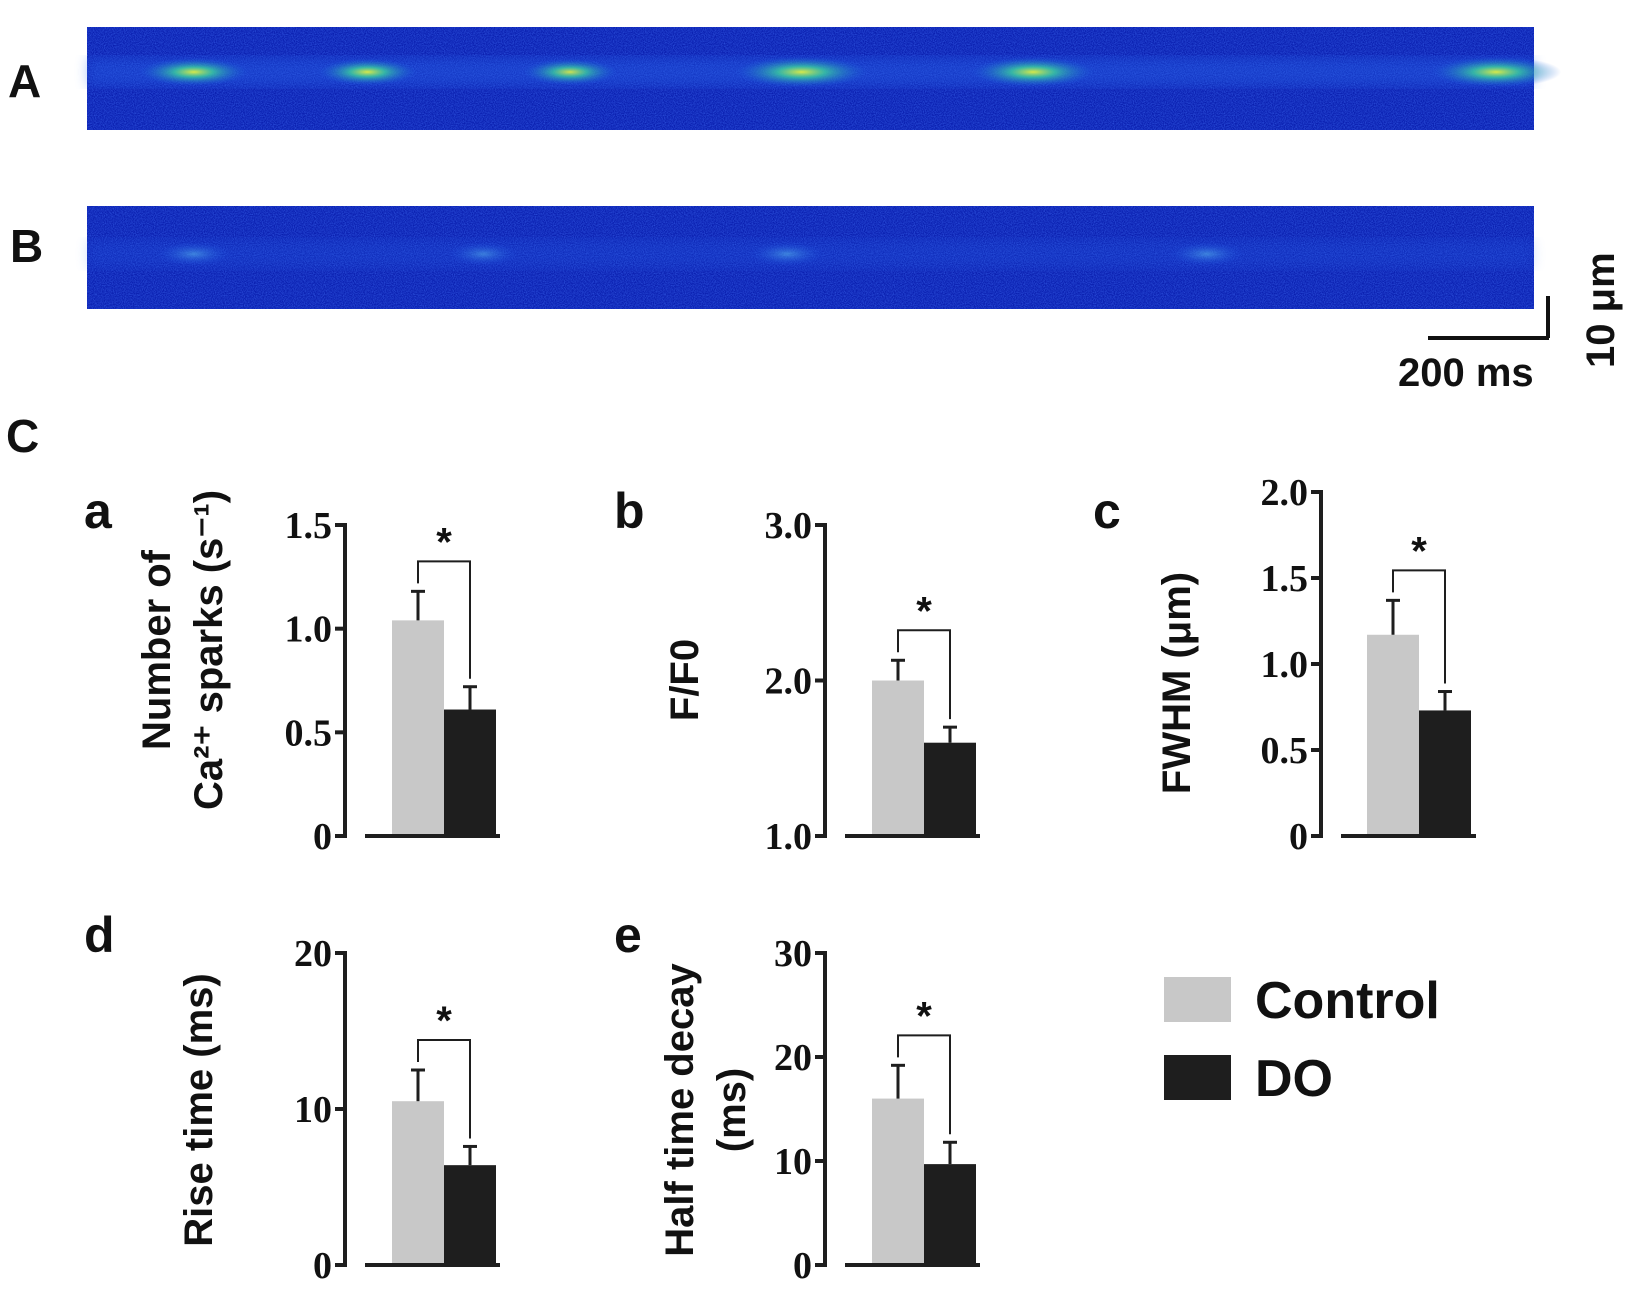 Image resolution: width=1634 pixels, height=1304 pixels. Describe the element at coordinates (98, 511) in the screenshot. I see `subpanel-label-a: a` at that location.